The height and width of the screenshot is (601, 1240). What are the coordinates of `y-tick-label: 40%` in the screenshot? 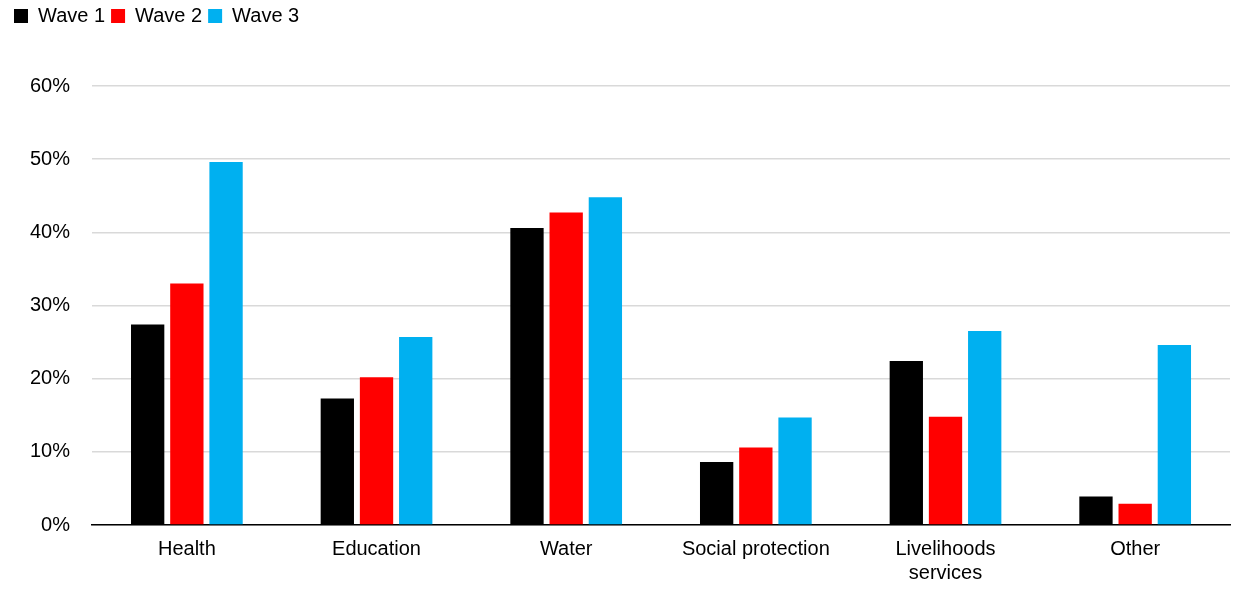 It's located at (50, 230).